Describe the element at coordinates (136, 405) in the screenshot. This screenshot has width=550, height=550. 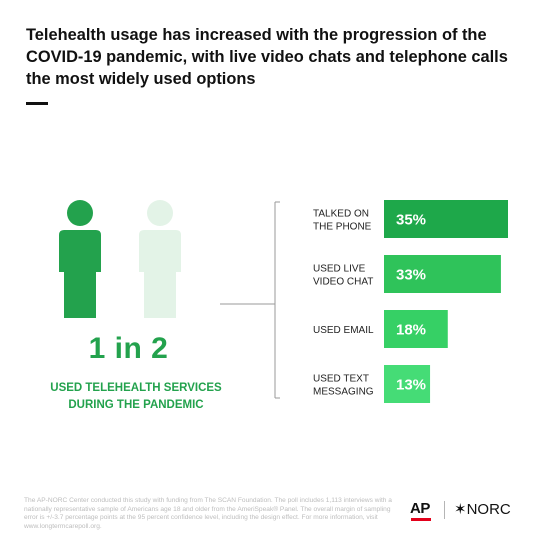
I see `stat-label-line2: DURING THE PANDEMIC` at that location.